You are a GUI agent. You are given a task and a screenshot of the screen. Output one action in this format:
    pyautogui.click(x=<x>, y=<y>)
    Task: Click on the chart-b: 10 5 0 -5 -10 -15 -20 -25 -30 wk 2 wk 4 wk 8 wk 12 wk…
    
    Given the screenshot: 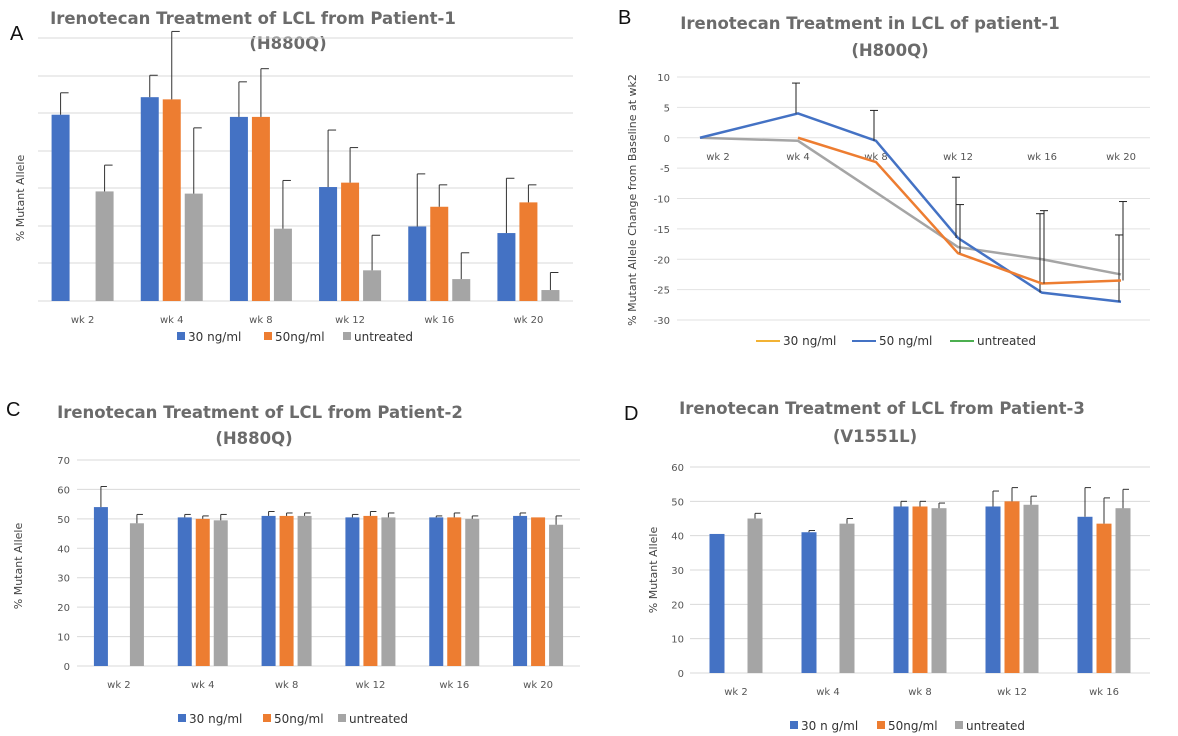 What is the action you would take?
    pyautogui.click(x=902, y=200)
    